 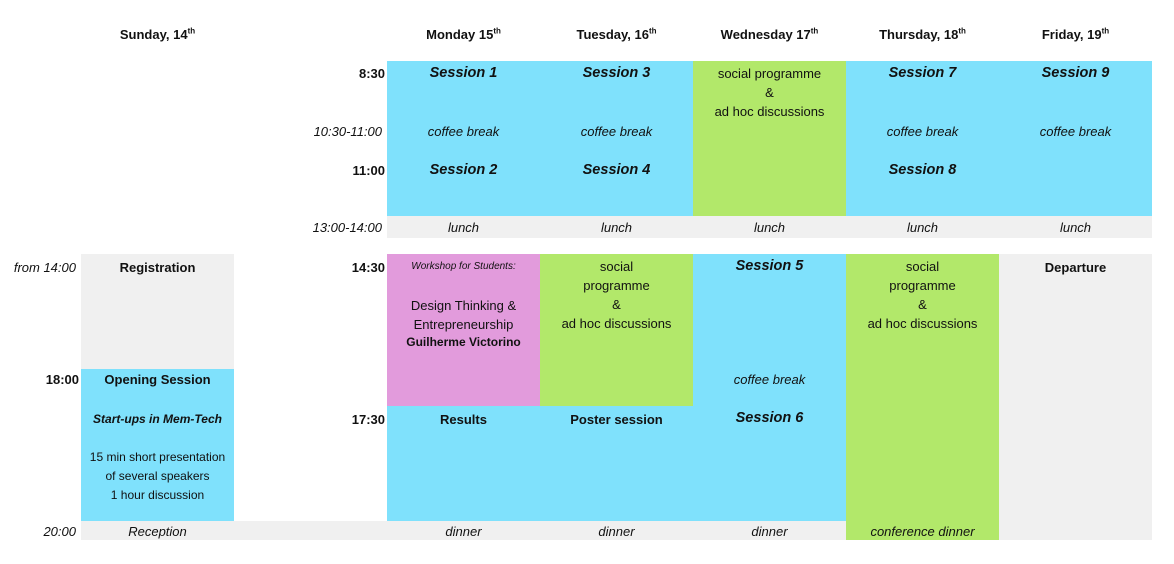 I want to click on header-sunday: Sunday, 14th, so click(x=157, y=34).